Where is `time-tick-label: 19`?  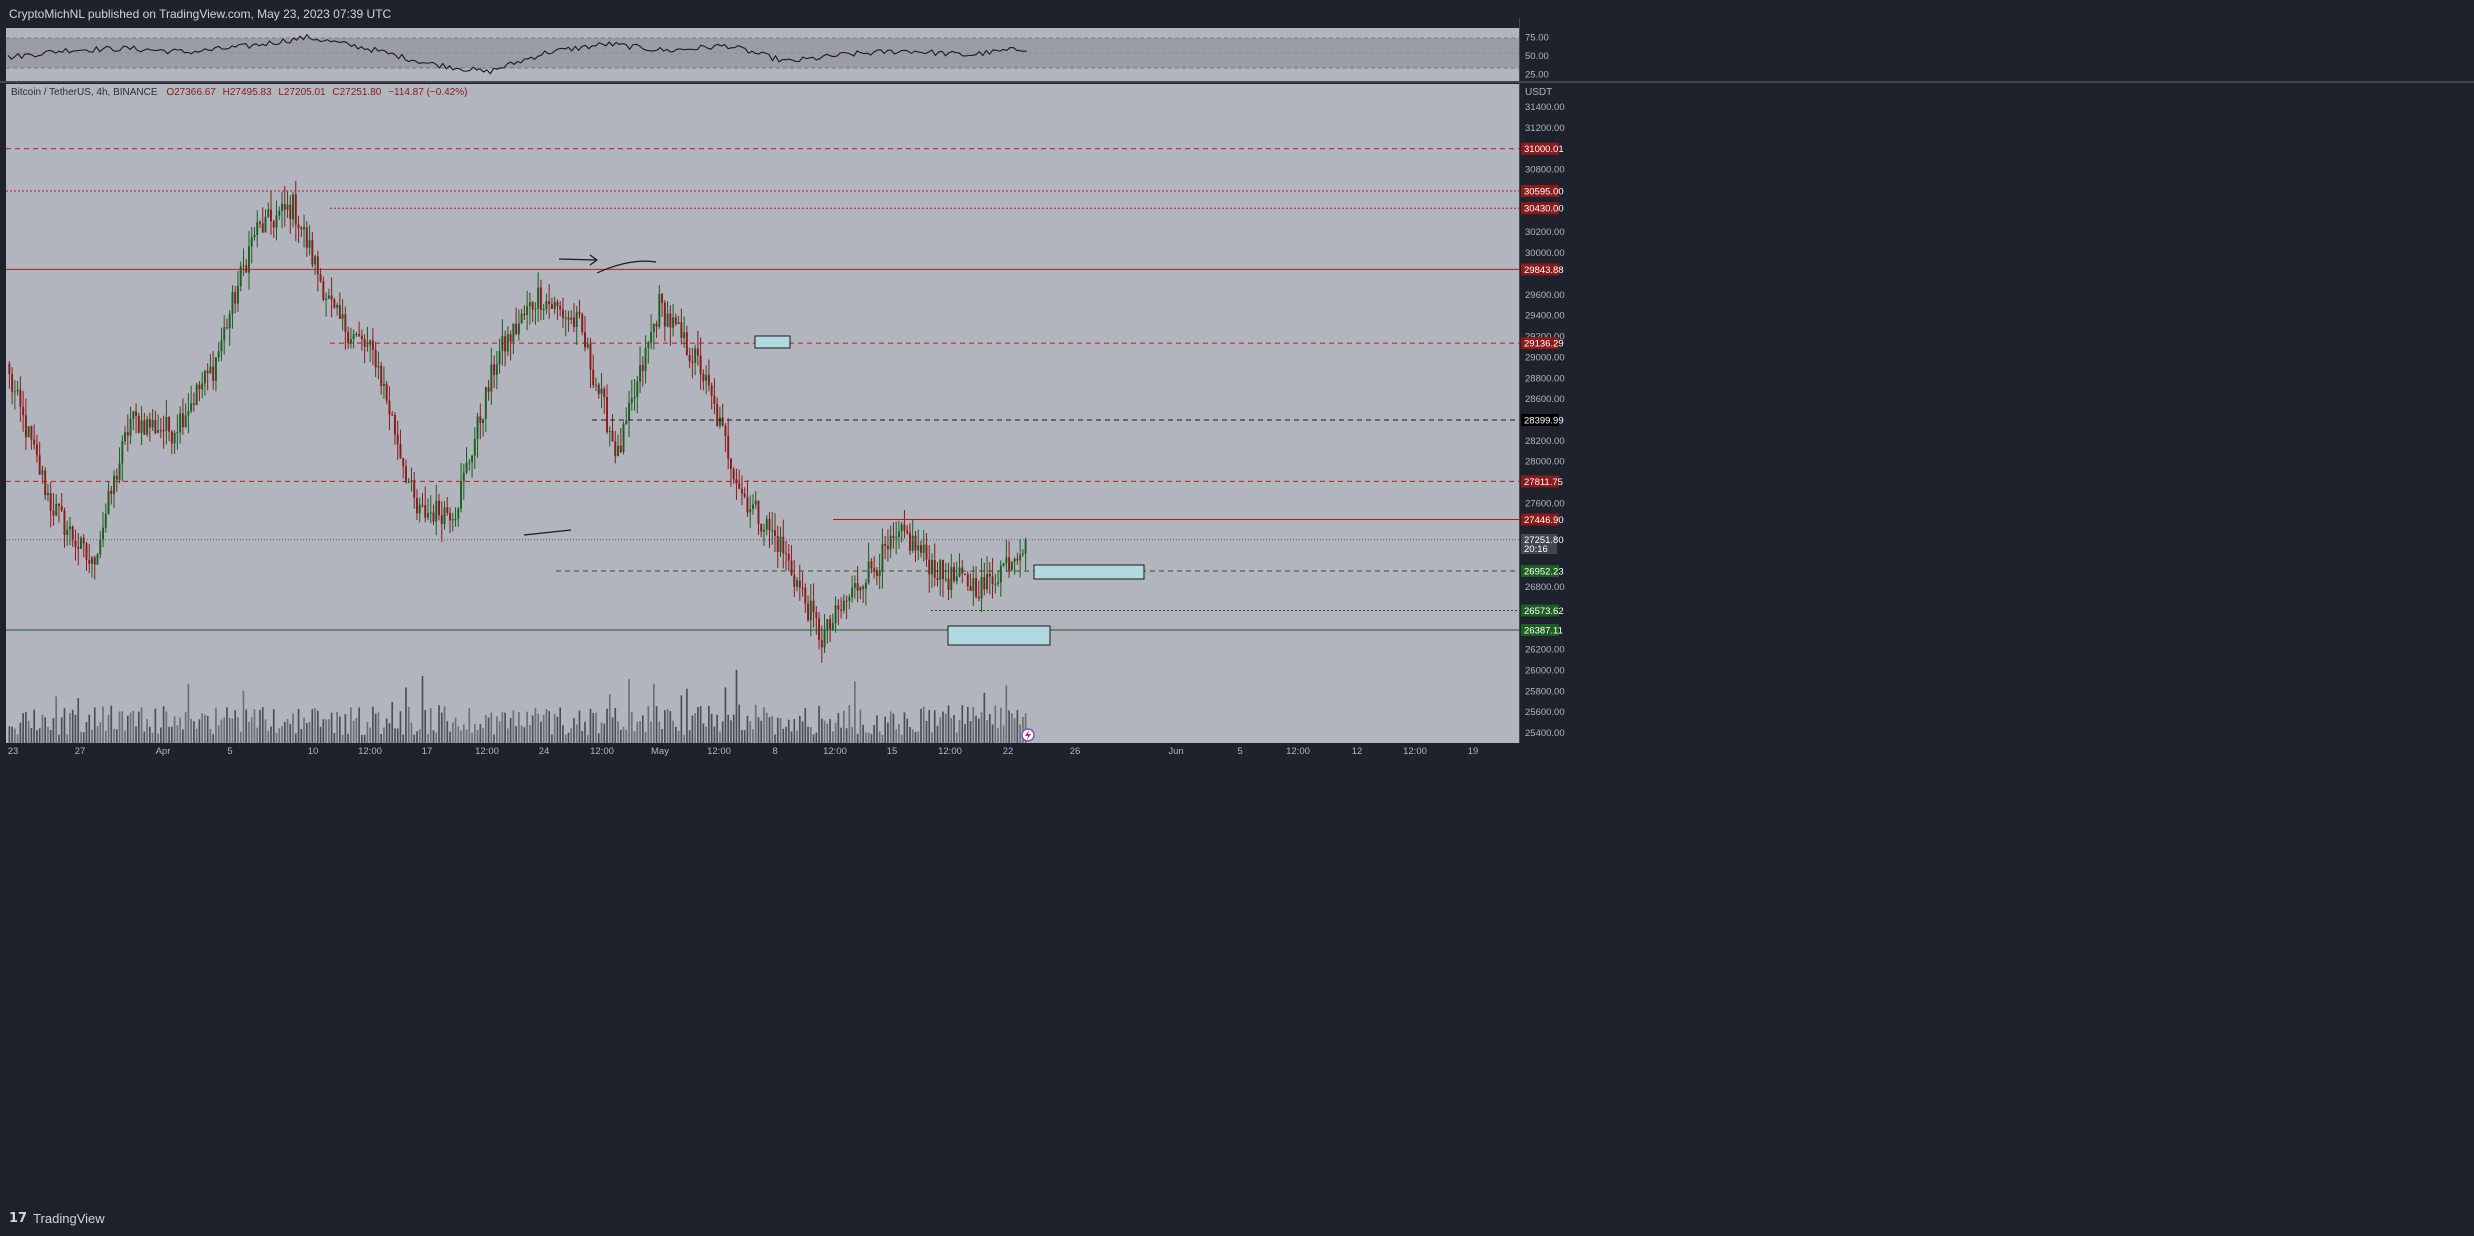 time-tick-label: 19 is located at coordinates (1473, 751).